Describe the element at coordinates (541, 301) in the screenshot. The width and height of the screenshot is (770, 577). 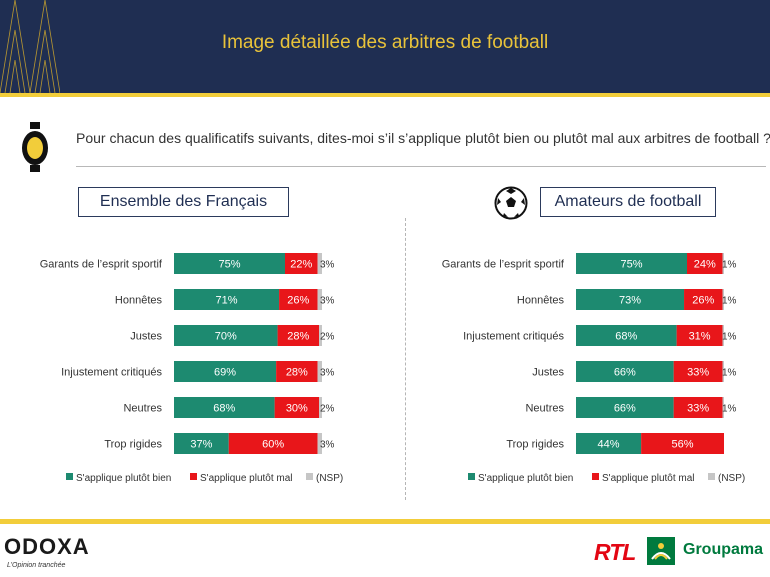
I see `amateurs-category-label: Honnêtes` at that location.